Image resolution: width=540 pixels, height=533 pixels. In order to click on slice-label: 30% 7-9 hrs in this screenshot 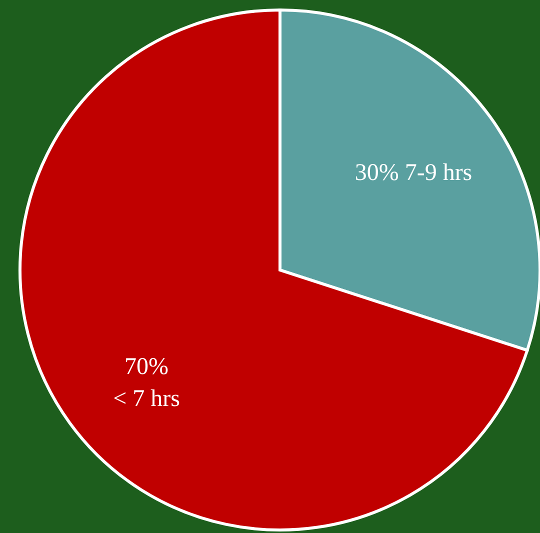, I will do `click(413, 173)`.